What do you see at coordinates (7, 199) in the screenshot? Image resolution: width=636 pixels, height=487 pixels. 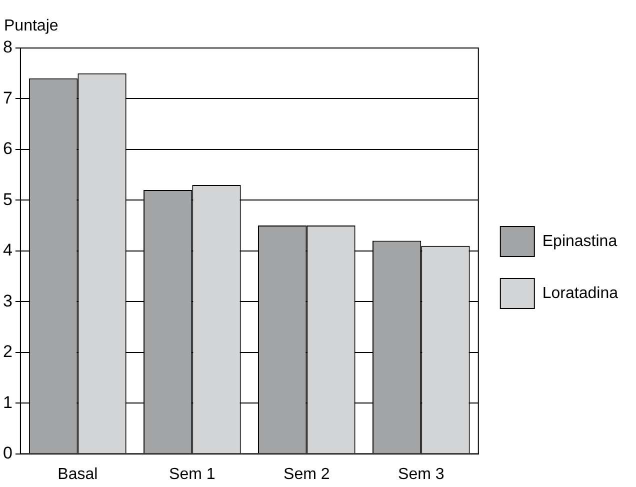 I see `y-tick-label: 5` at bounding box center [7, 199].